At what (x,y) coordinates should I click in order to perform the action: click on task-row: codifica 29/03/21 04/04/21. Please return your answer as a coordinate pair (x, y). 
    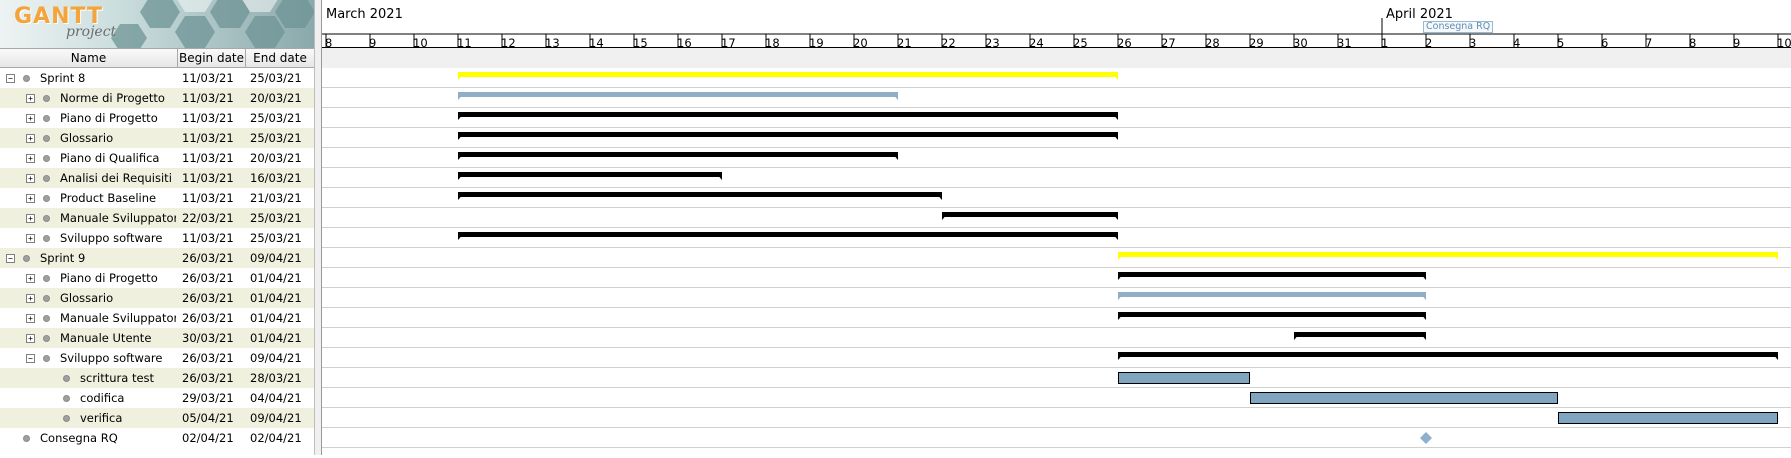
    Looking at the image, I should click on (157, 398).